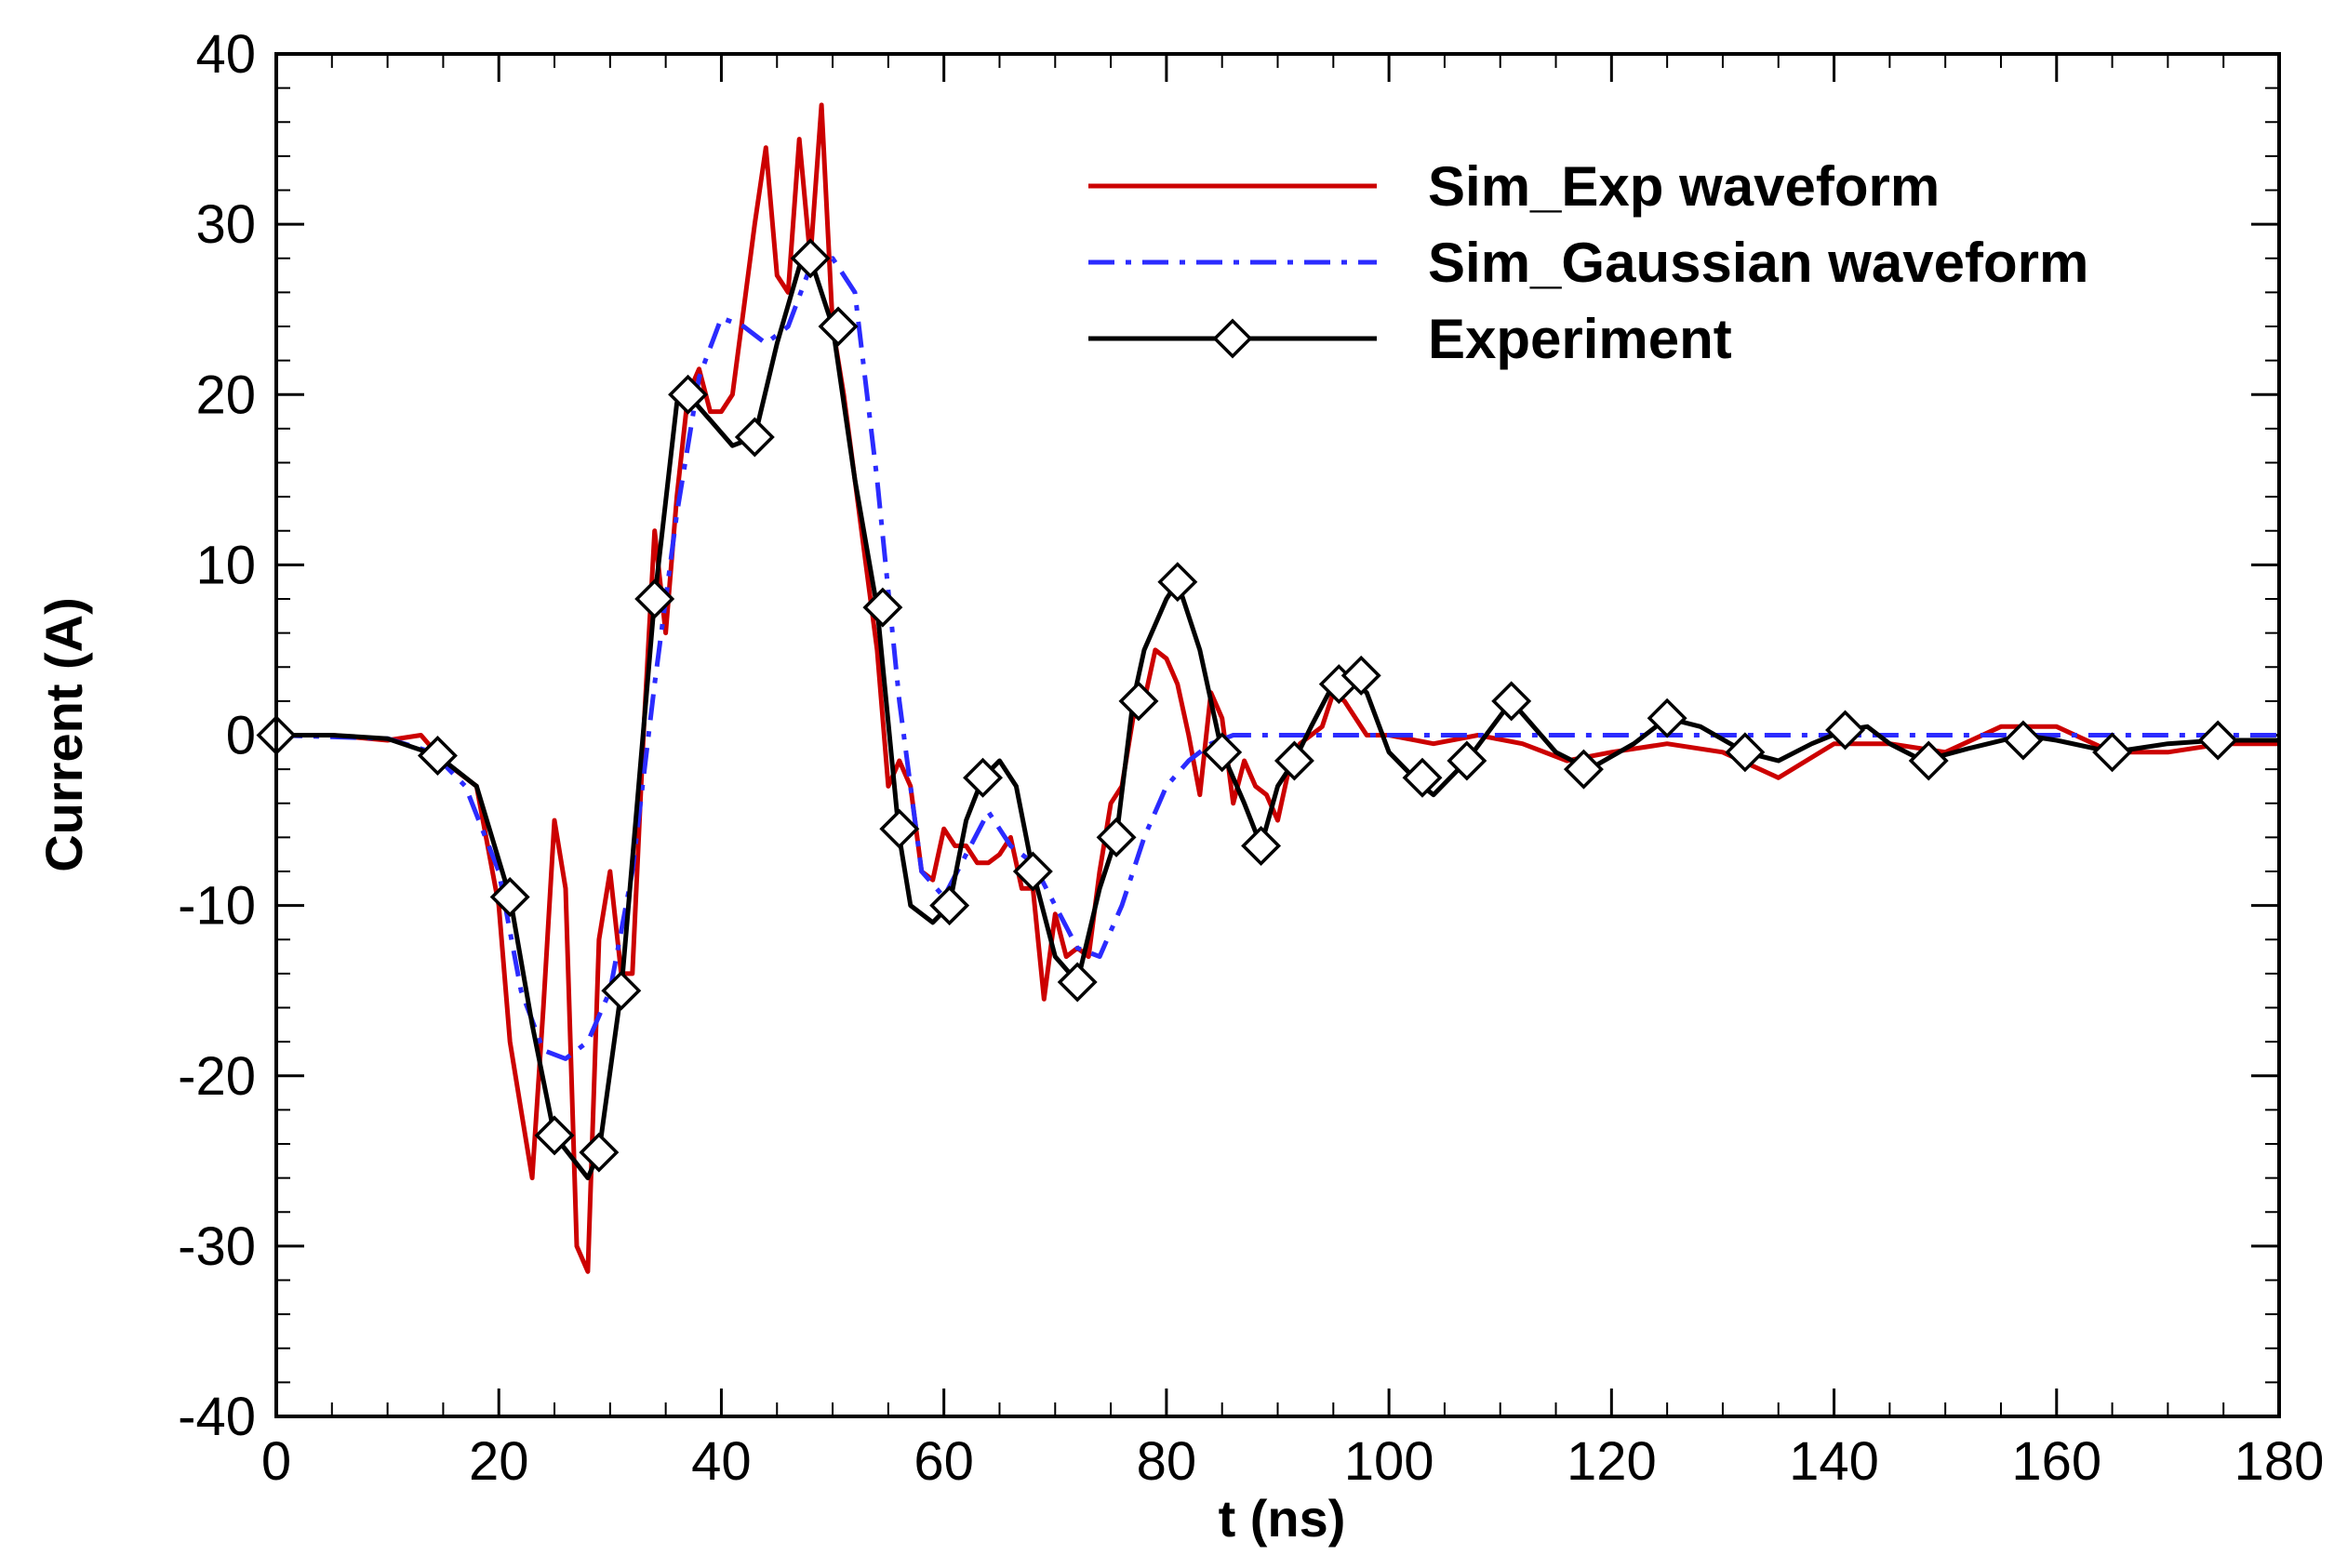 This screenshot has height=1568, width=2334. Describe the element at coordinates (1232, 338) in the screenshot. I see `legend-marker` at that location.